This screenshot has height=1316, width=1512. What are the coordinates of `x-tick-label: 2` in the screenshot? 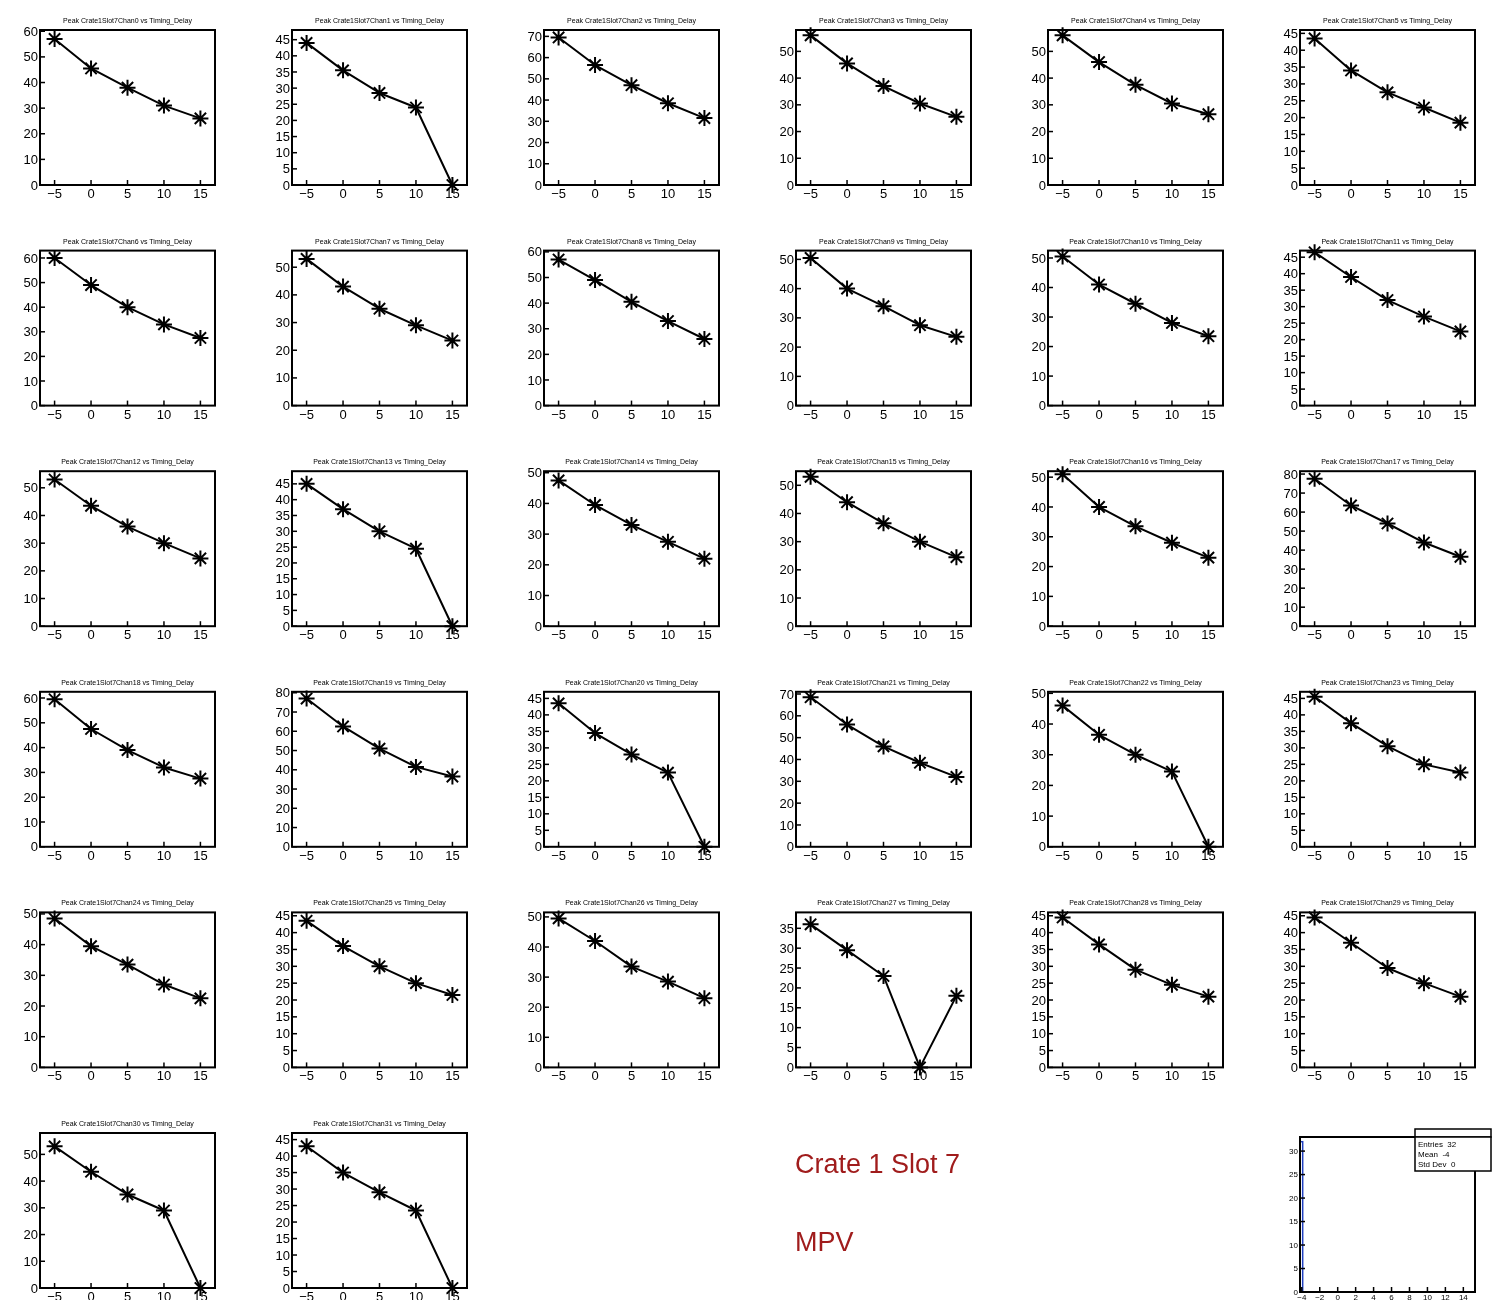 It's located at (1356, 1297).